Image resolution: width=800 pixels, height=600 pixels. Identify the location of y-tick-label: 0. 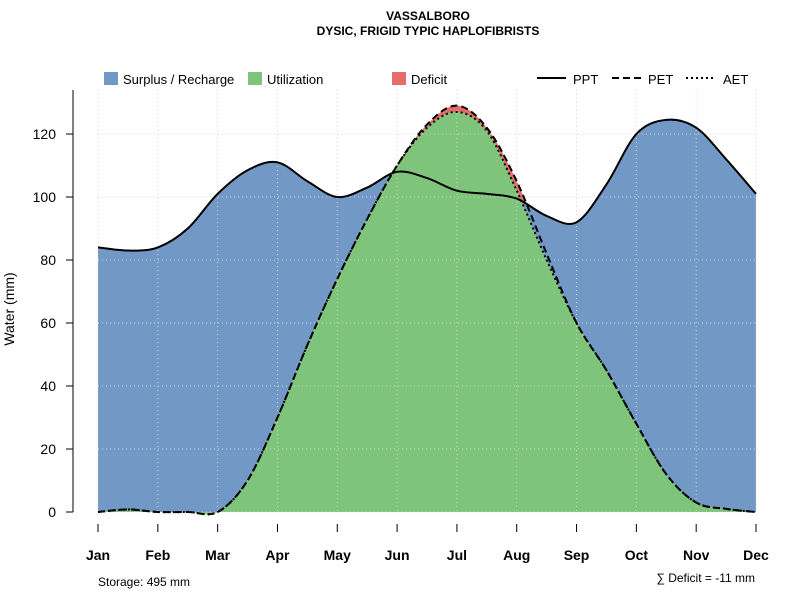
(52, 512).